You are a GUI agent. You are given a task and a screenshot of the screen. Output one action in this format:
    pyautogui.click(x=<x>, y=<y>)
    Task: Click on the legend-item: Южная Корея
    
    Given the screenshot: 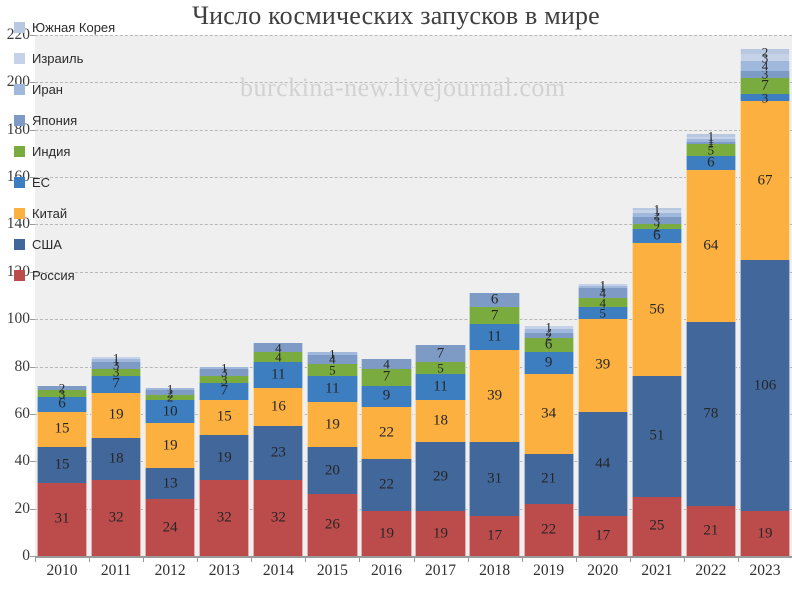 What is the action you would take?
    pyautogui.click(x=94, y=27)
    